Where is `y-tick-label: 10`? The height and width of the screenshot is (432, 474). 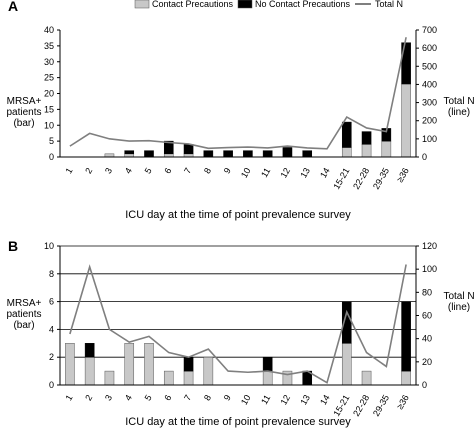
y-tick-label: 10 is located at coordinates (49, 246).